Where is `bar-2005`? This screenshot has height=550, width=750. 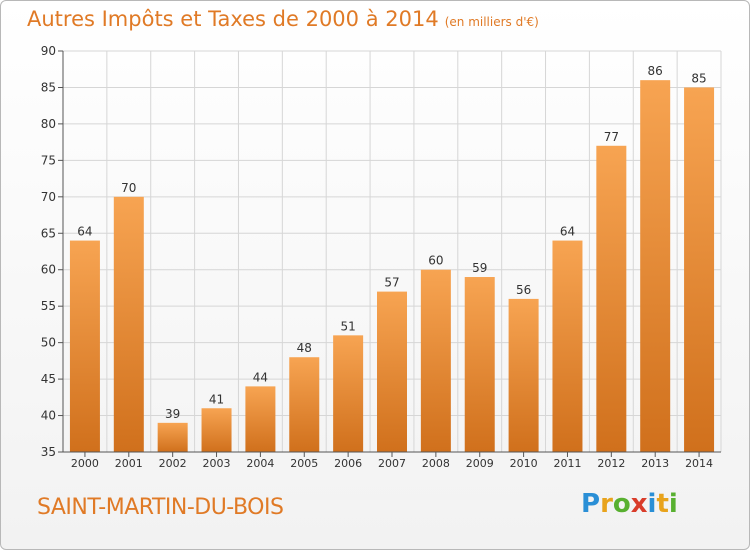
bar-2005 is located at coordinates (304, 404).